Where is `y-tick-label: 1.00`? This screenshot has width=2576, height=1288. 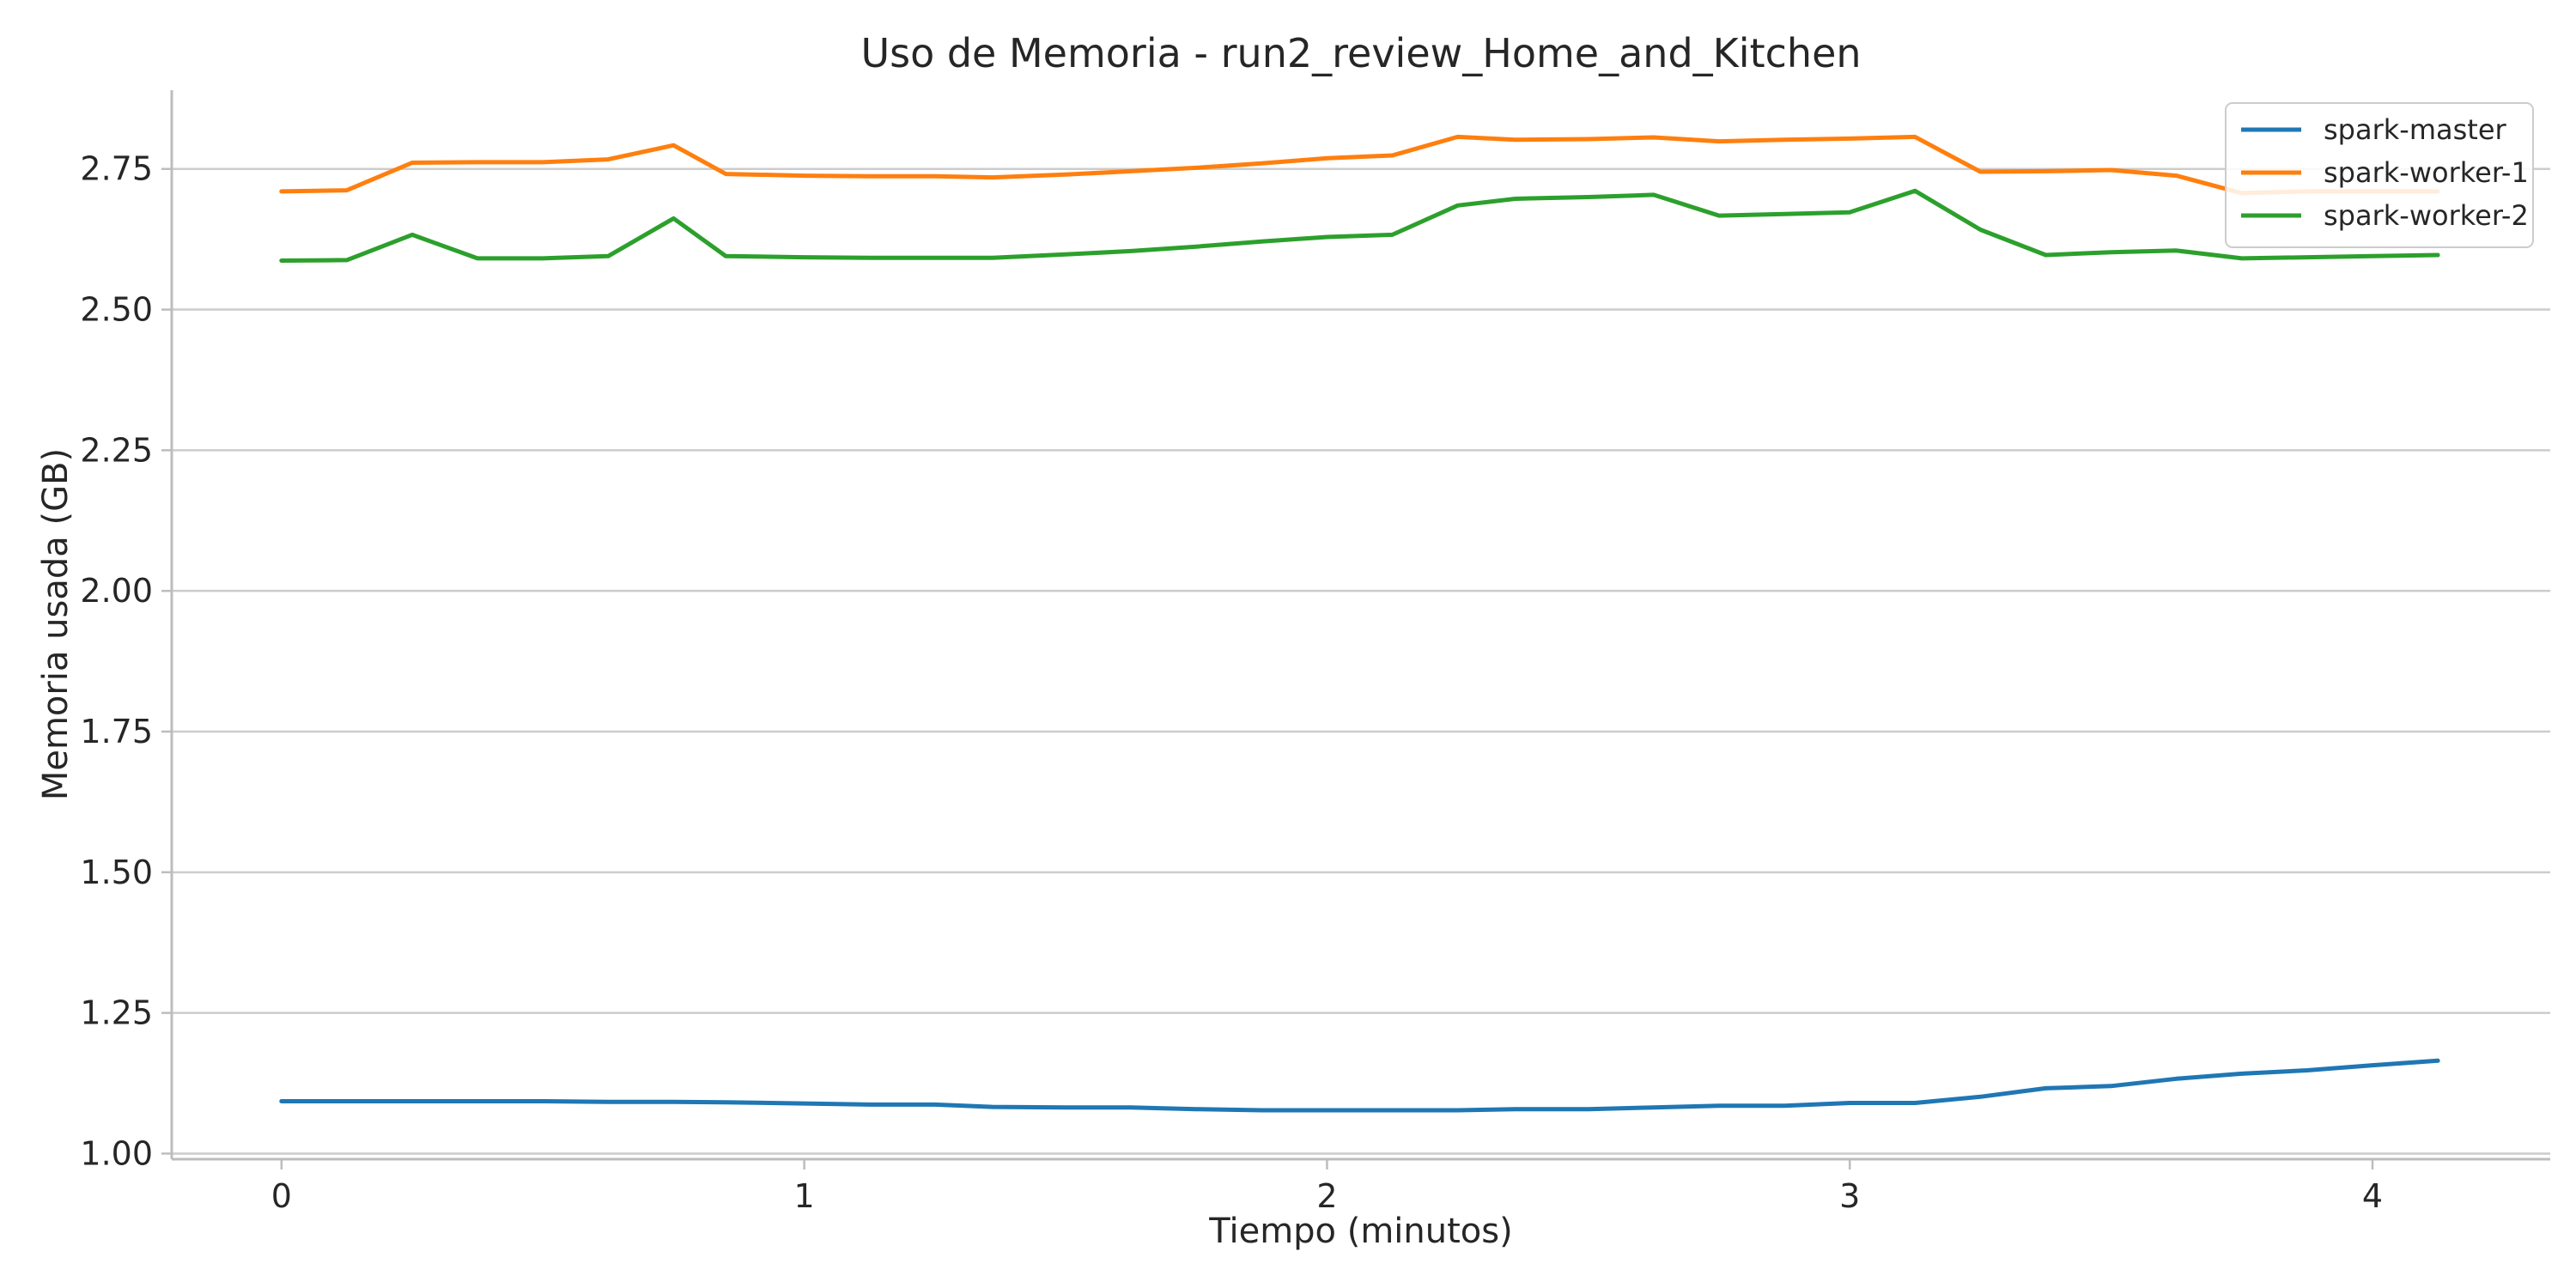
y-tick-label: 1.00 is located at coordinates (117, 1153).